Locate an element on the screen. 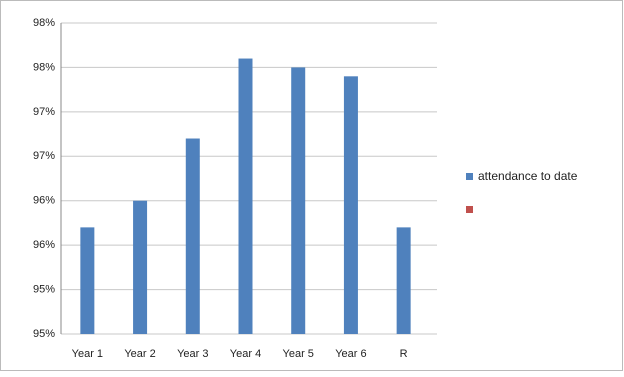 This screenshot has height=377, width=624. legend-swatch is located at coordinates (469, 176).